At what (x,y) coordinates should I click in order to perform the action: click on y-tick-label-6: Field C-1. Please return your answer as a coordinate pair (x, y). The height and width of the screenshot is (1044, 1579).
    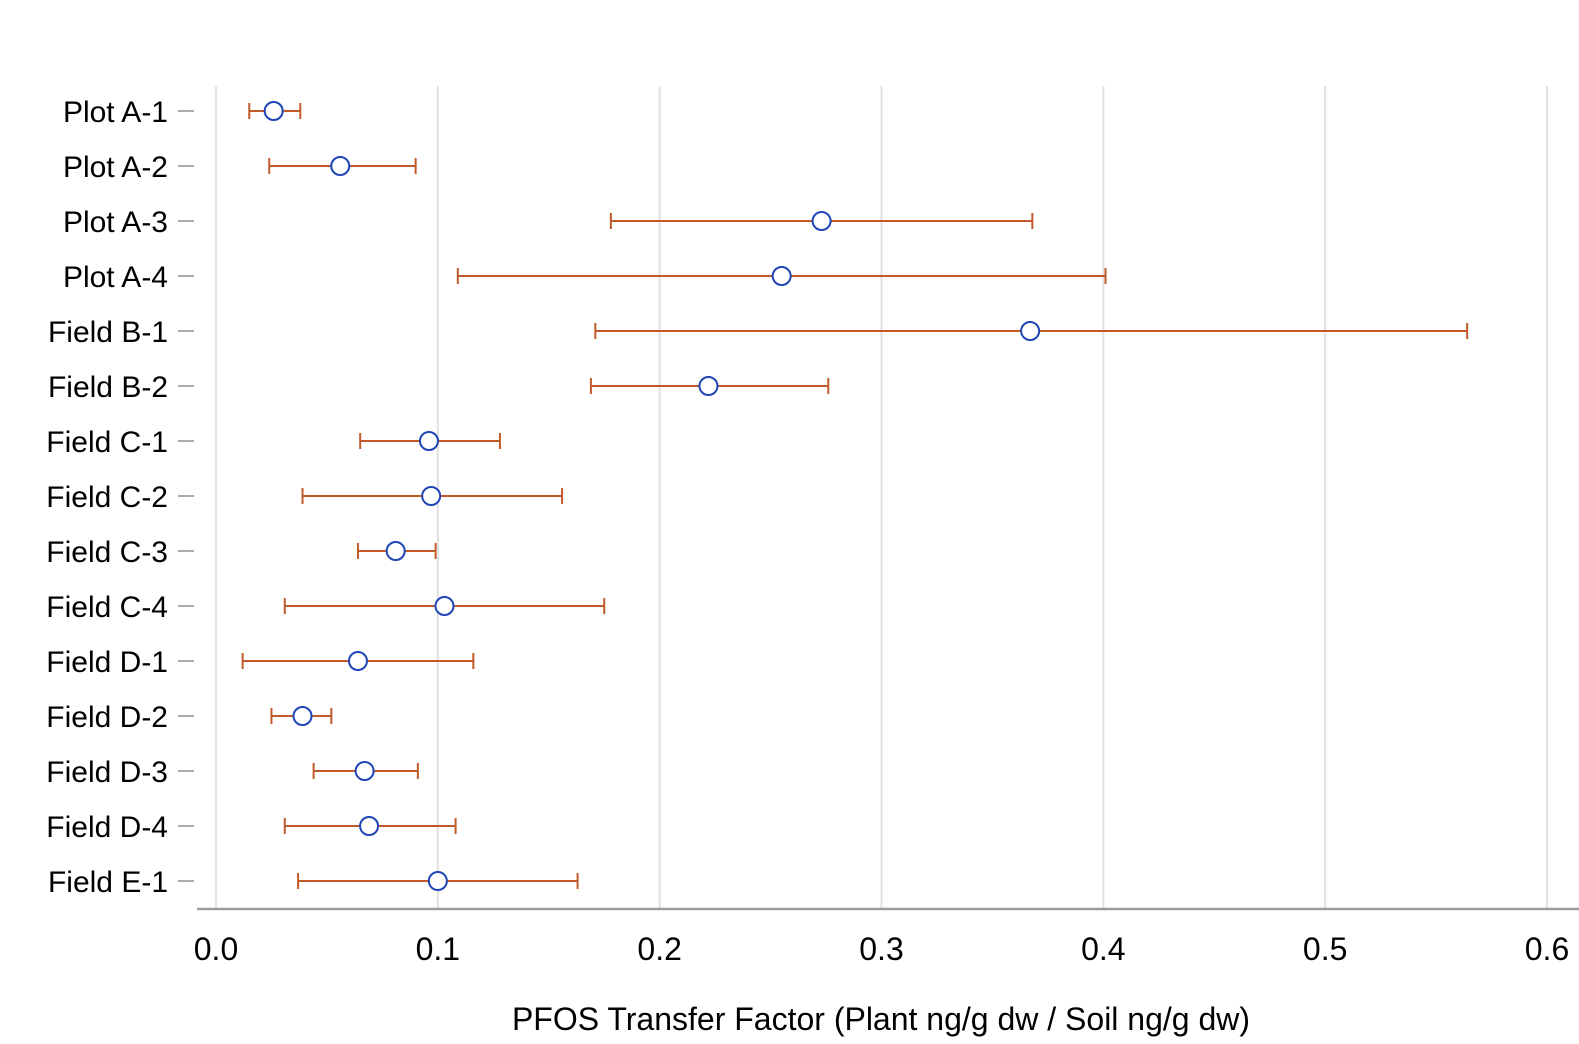
    Looking at the image, I should click on (107, 442).